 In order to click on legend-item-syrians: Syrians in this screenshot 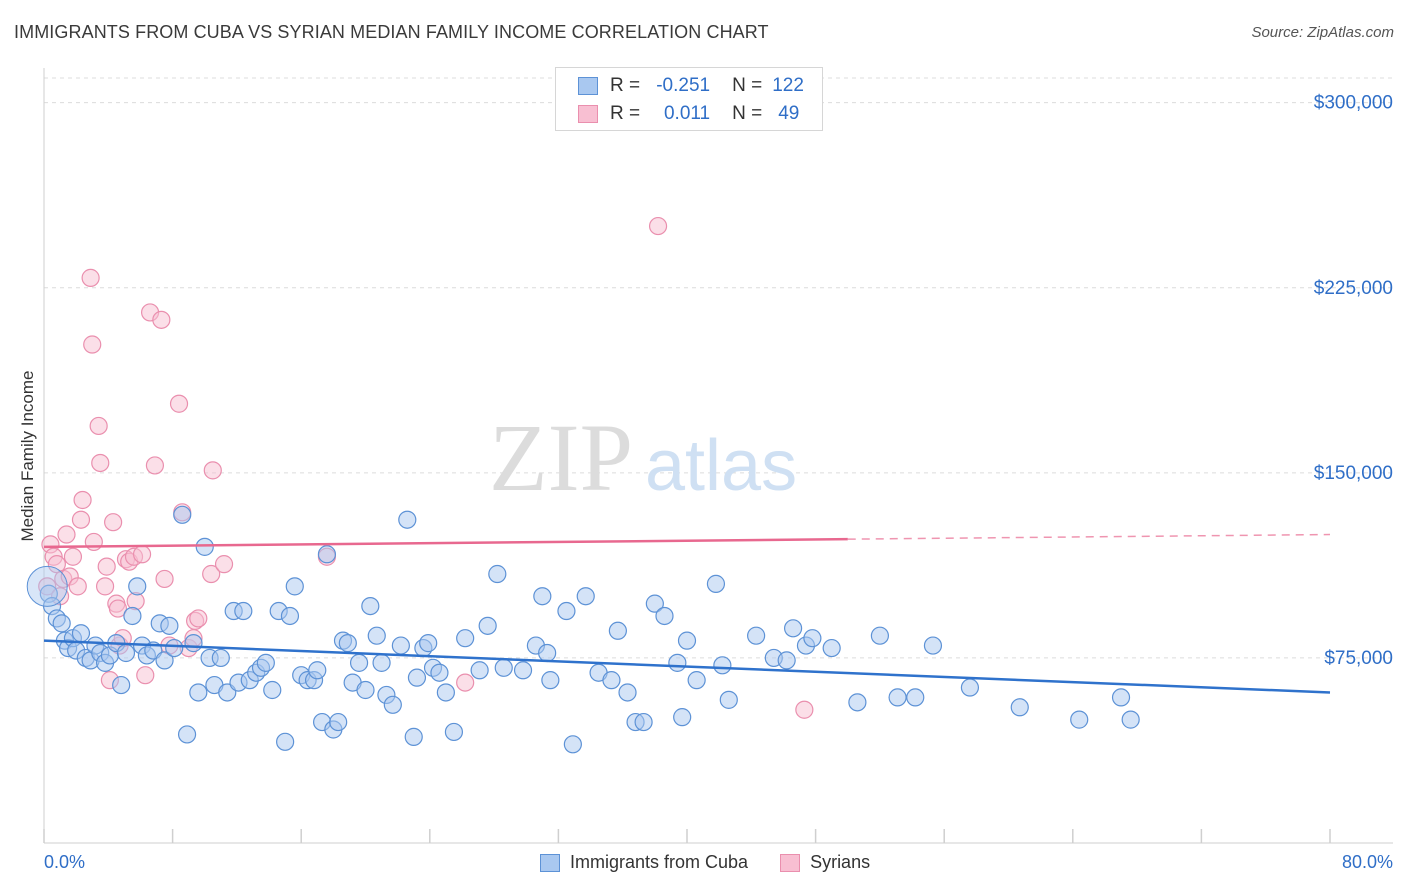, I will do `click(825, 862)`.